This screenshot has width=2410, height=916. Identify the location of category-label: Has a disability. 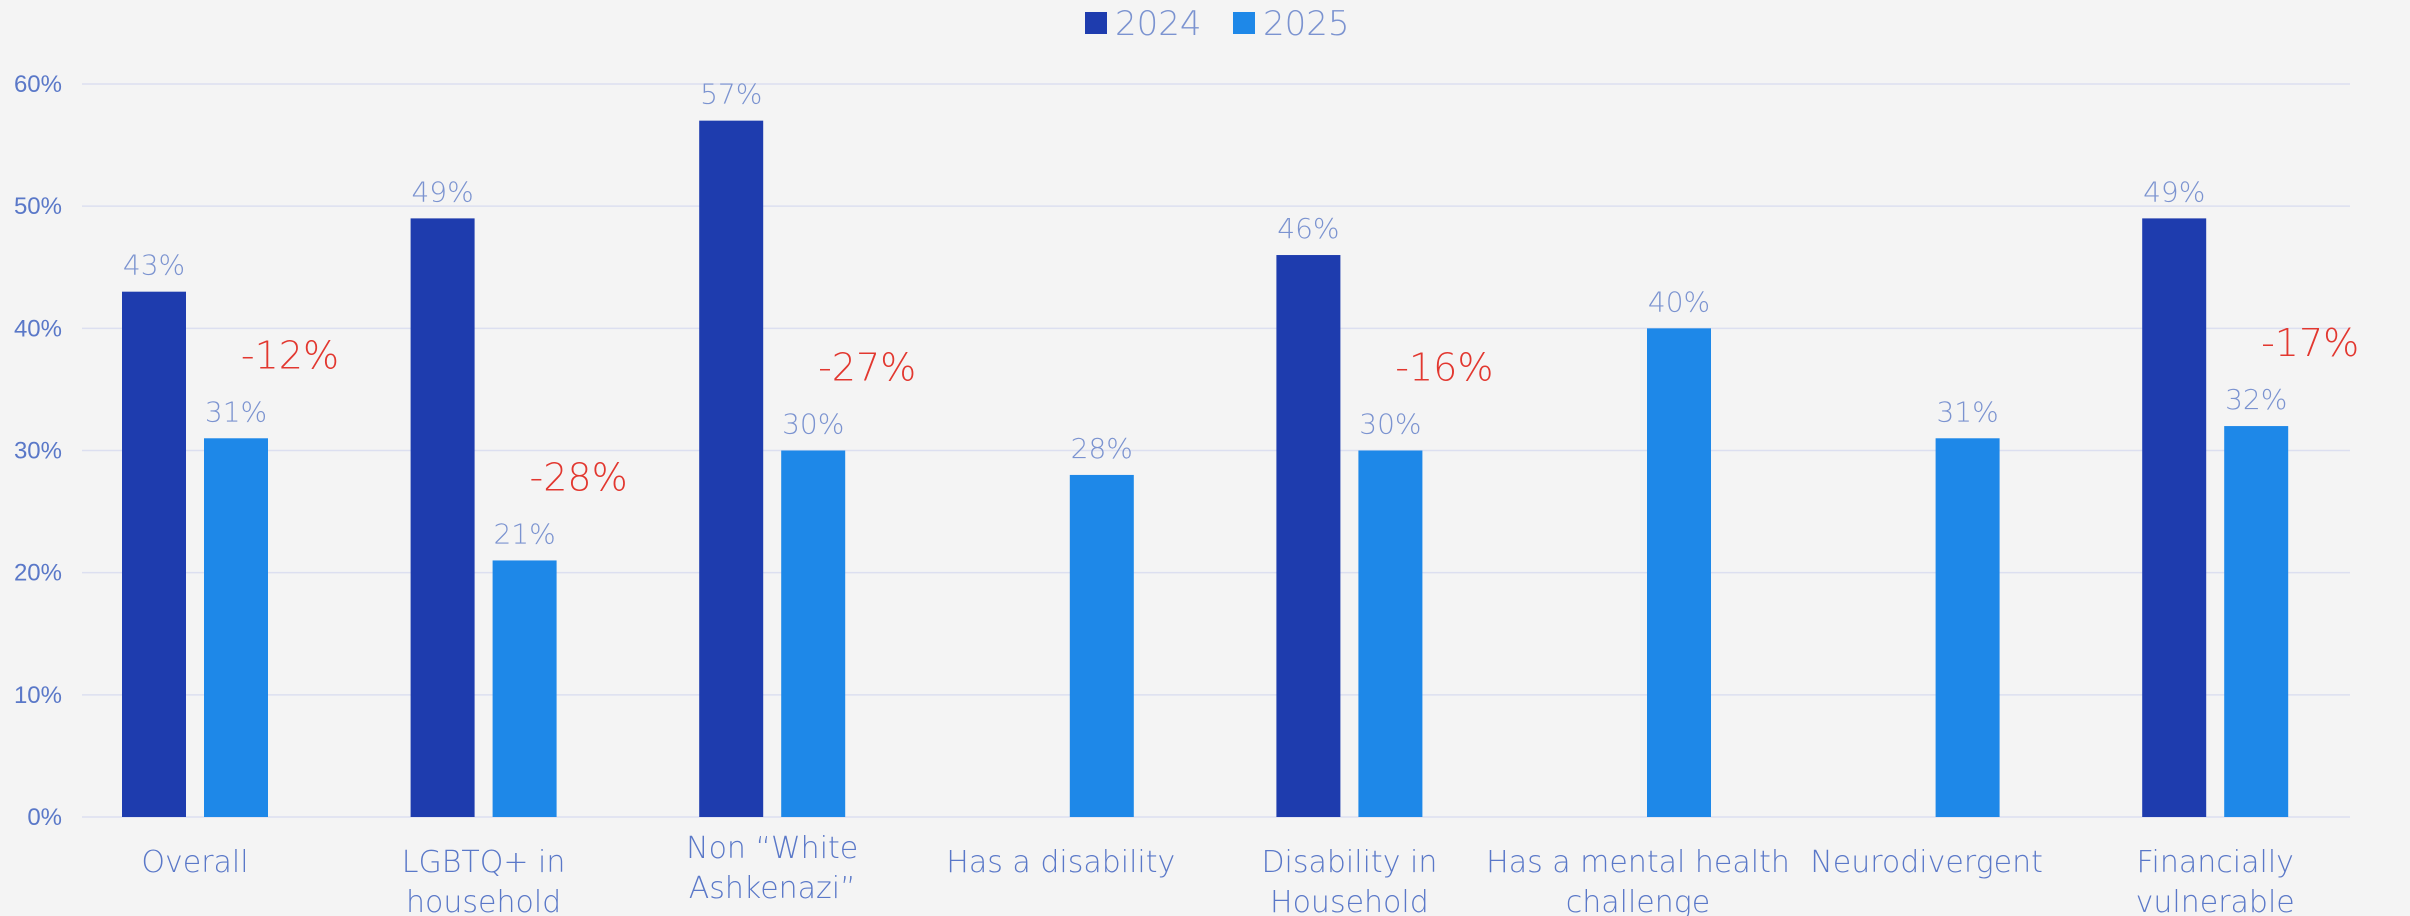
(1060, 862).